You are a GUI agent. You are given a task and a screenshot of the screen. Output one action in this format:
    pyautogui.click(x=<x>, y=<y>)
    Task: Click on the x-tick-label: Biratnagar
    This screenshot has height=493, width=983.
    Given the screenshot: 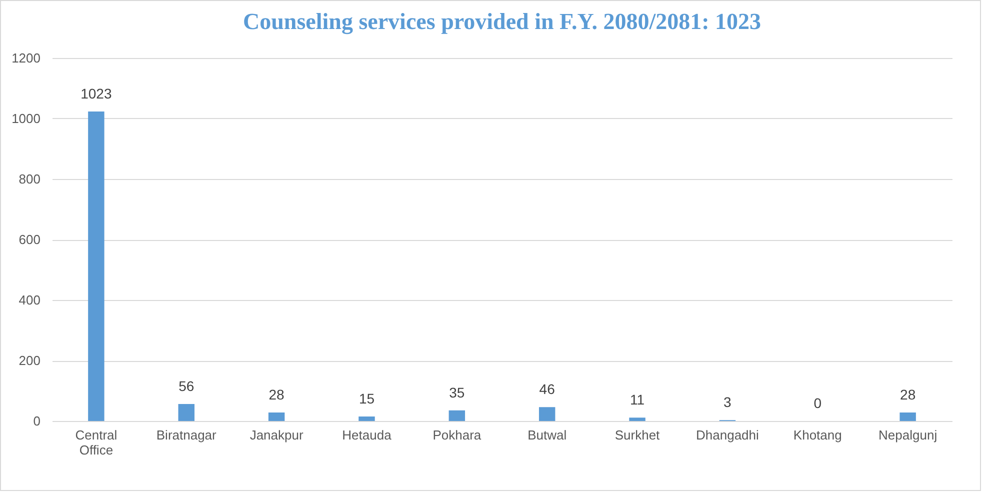 What is the action you would take?
    pyautogui.click(x=187, y=435)
    